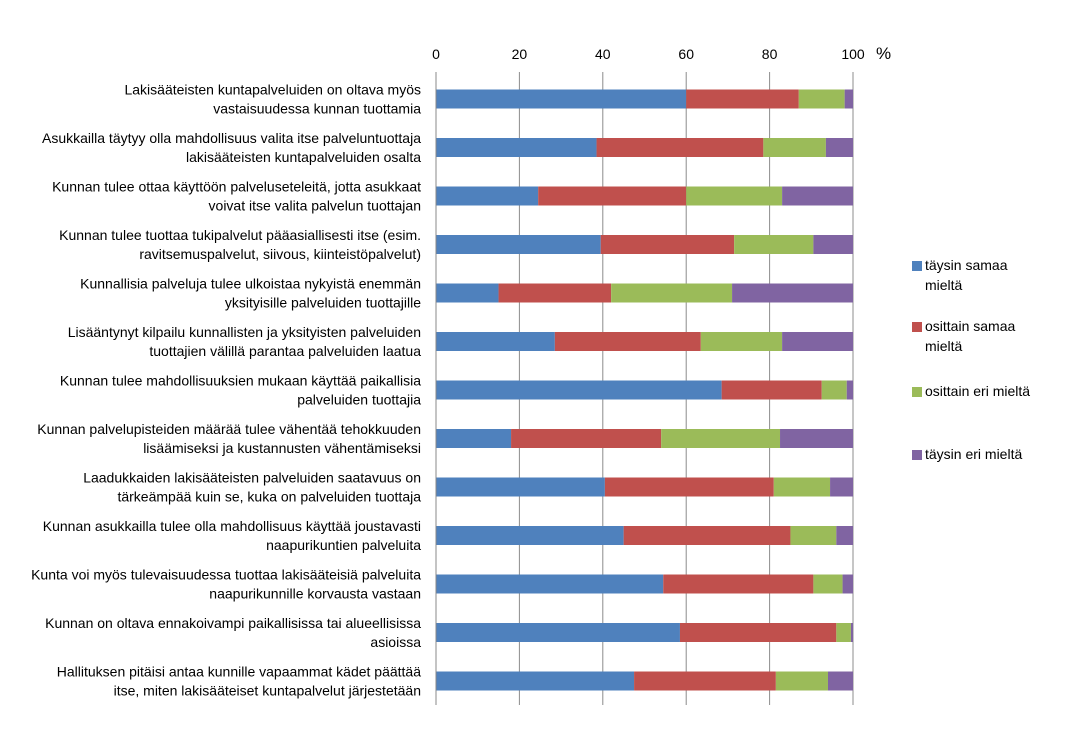 The width and height of the screenshot is (1066, 751). I want to click on category-label: yksityisille palveluiden tuottajille, so click(323, 303).